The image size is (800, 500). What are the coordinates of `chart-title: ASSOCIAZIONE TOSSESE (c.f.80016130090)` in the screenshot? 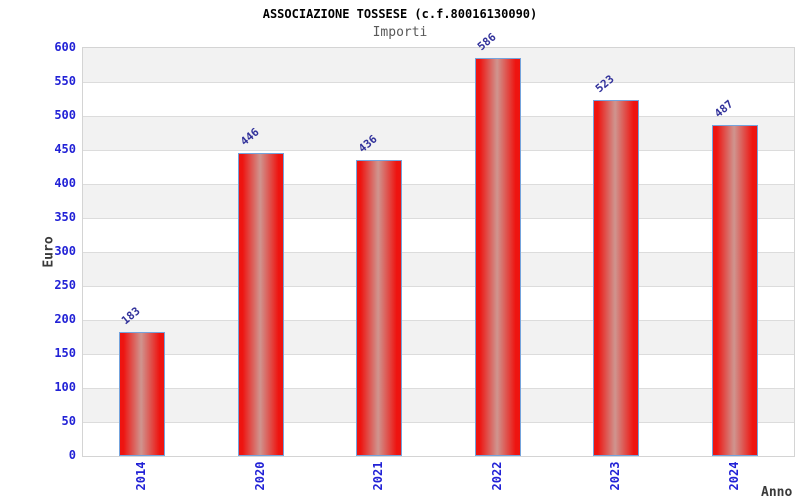 It's located at (400, 14).